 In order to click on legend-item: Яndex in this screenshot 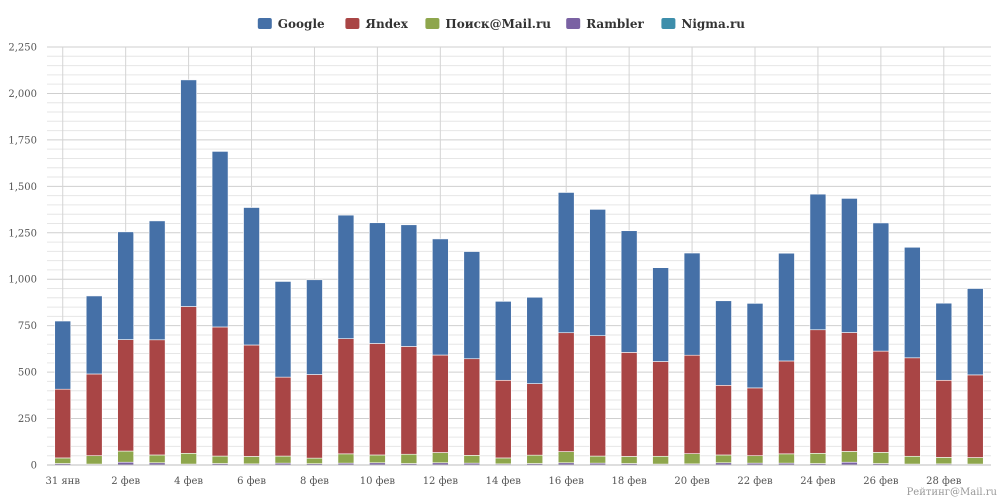, I will do `click(377, 24)`.